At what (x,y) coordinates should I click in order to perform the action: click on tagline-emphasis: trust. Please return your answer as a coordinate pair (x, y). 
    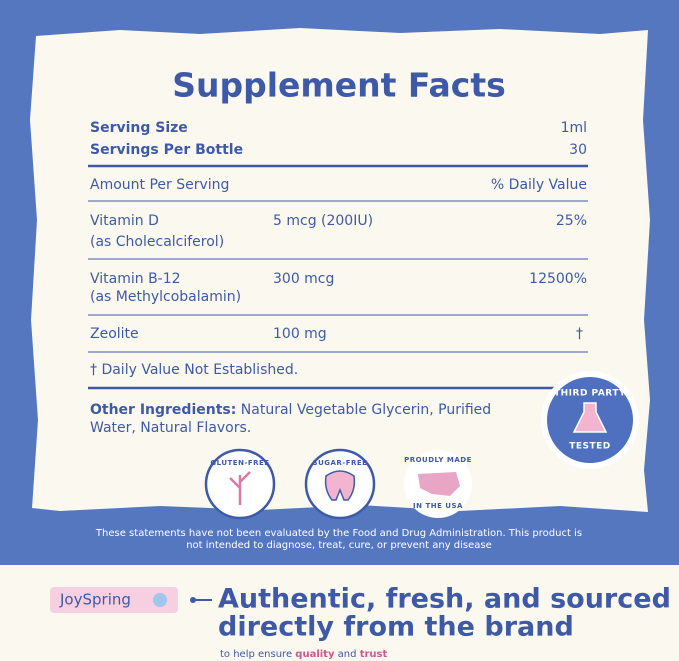
    Looking at the image, I should click on (374, 654).